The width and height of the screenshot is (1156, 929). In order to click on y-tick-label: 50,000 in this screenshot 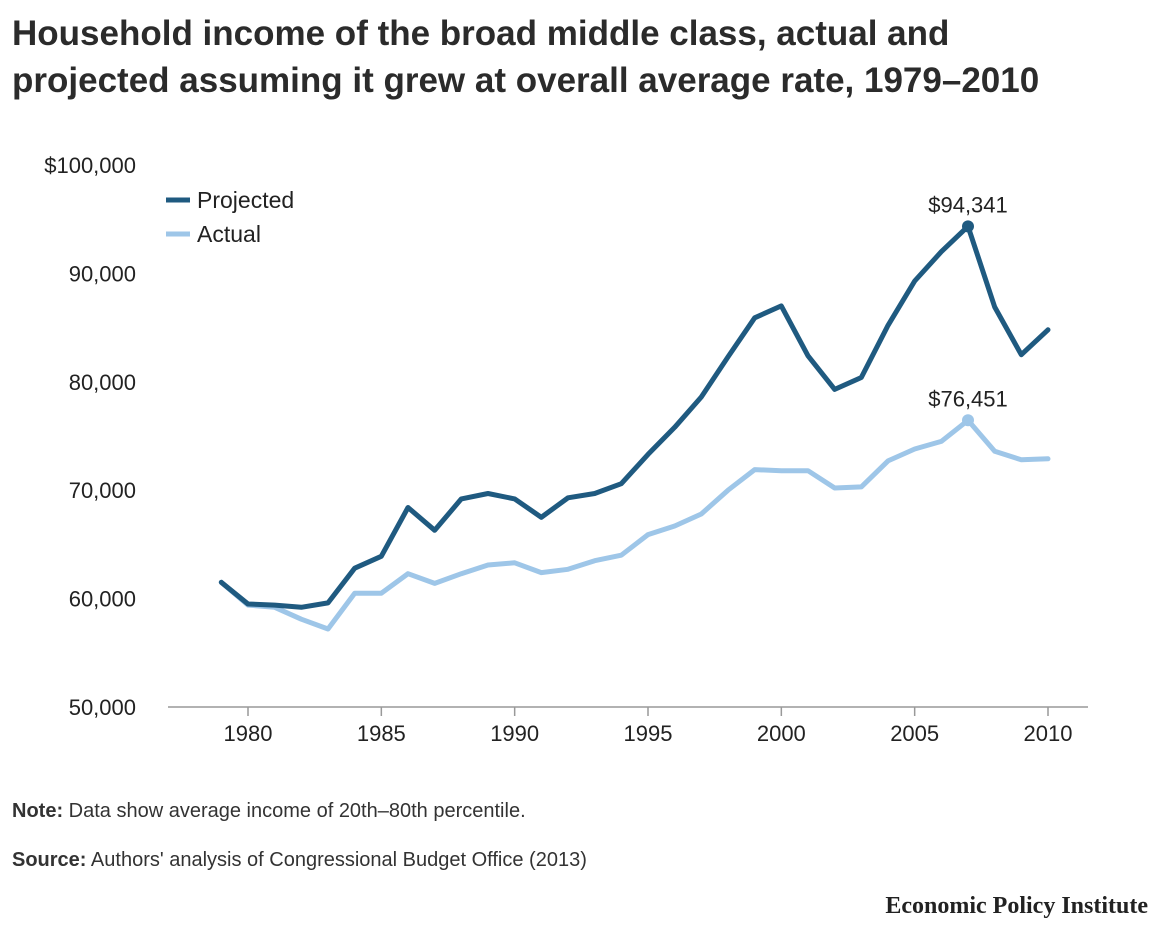, I will do `click(102, 707)`.